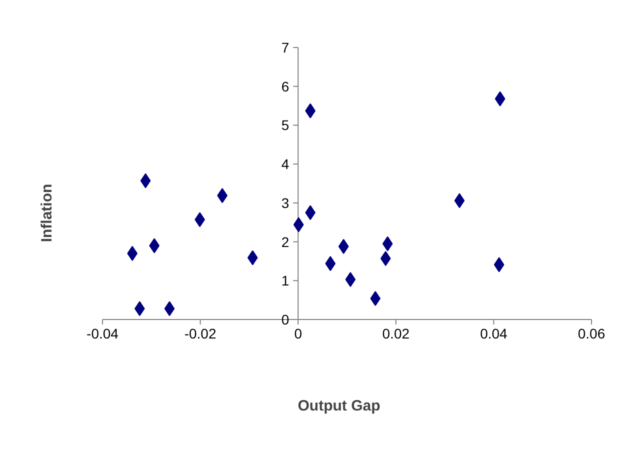  Describe the element at coordinates (339, 406) in the screenshot. I see `x-axis-title: Output Gap` at that location.